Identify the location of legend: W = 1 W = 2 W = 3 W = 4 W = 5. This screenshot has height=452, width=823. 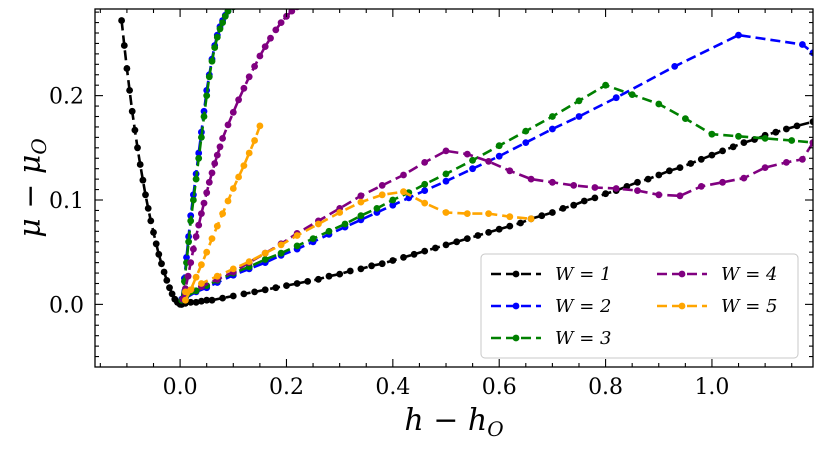
(639, 306).